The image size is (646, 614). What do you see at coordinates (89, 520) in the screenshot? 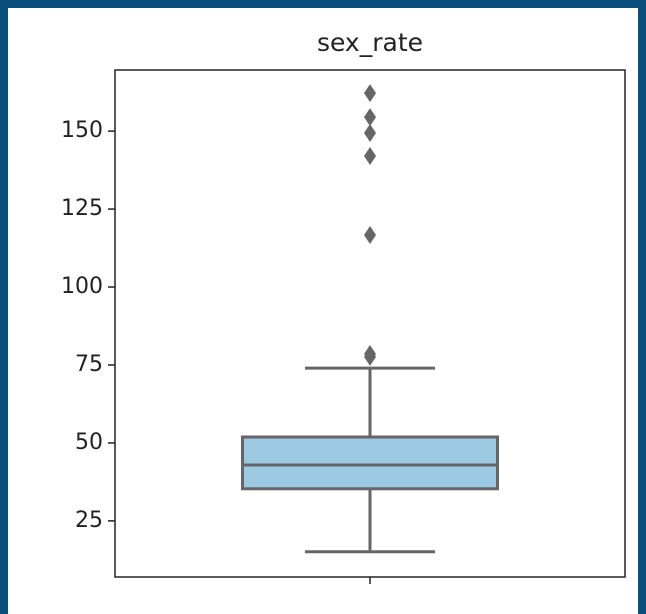
I see `y-tick-label: 25` at bounding box center [89, 520].